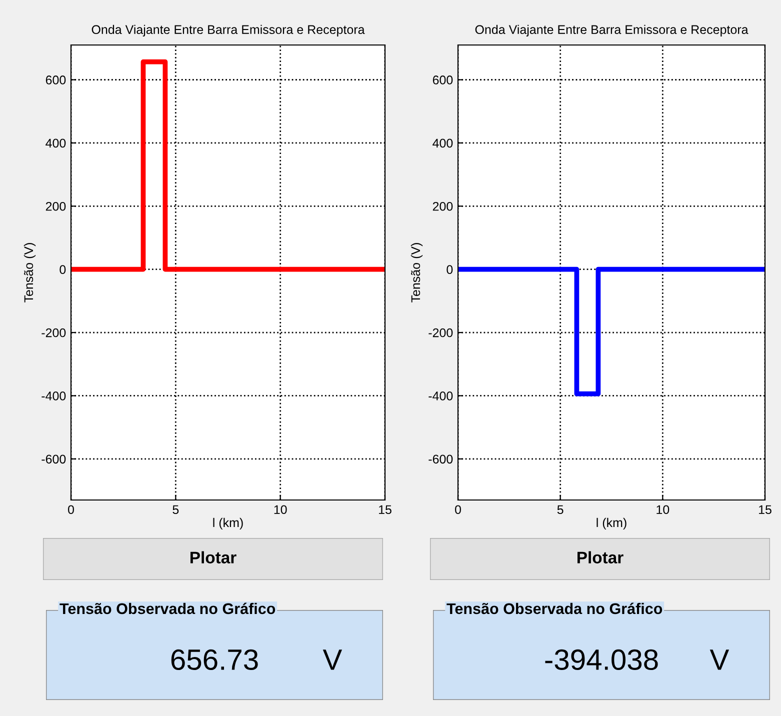  I want to click on text: 656.73, so click(214, 659).